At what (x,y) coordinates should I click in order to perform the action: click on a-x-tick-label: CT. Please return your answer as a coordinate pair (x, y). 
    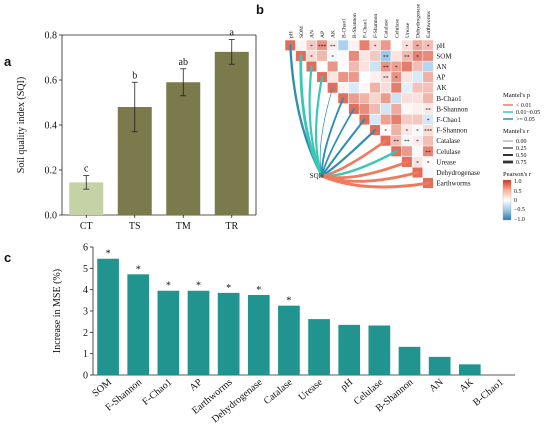
    Looking at the image, I should click on (86, 226).